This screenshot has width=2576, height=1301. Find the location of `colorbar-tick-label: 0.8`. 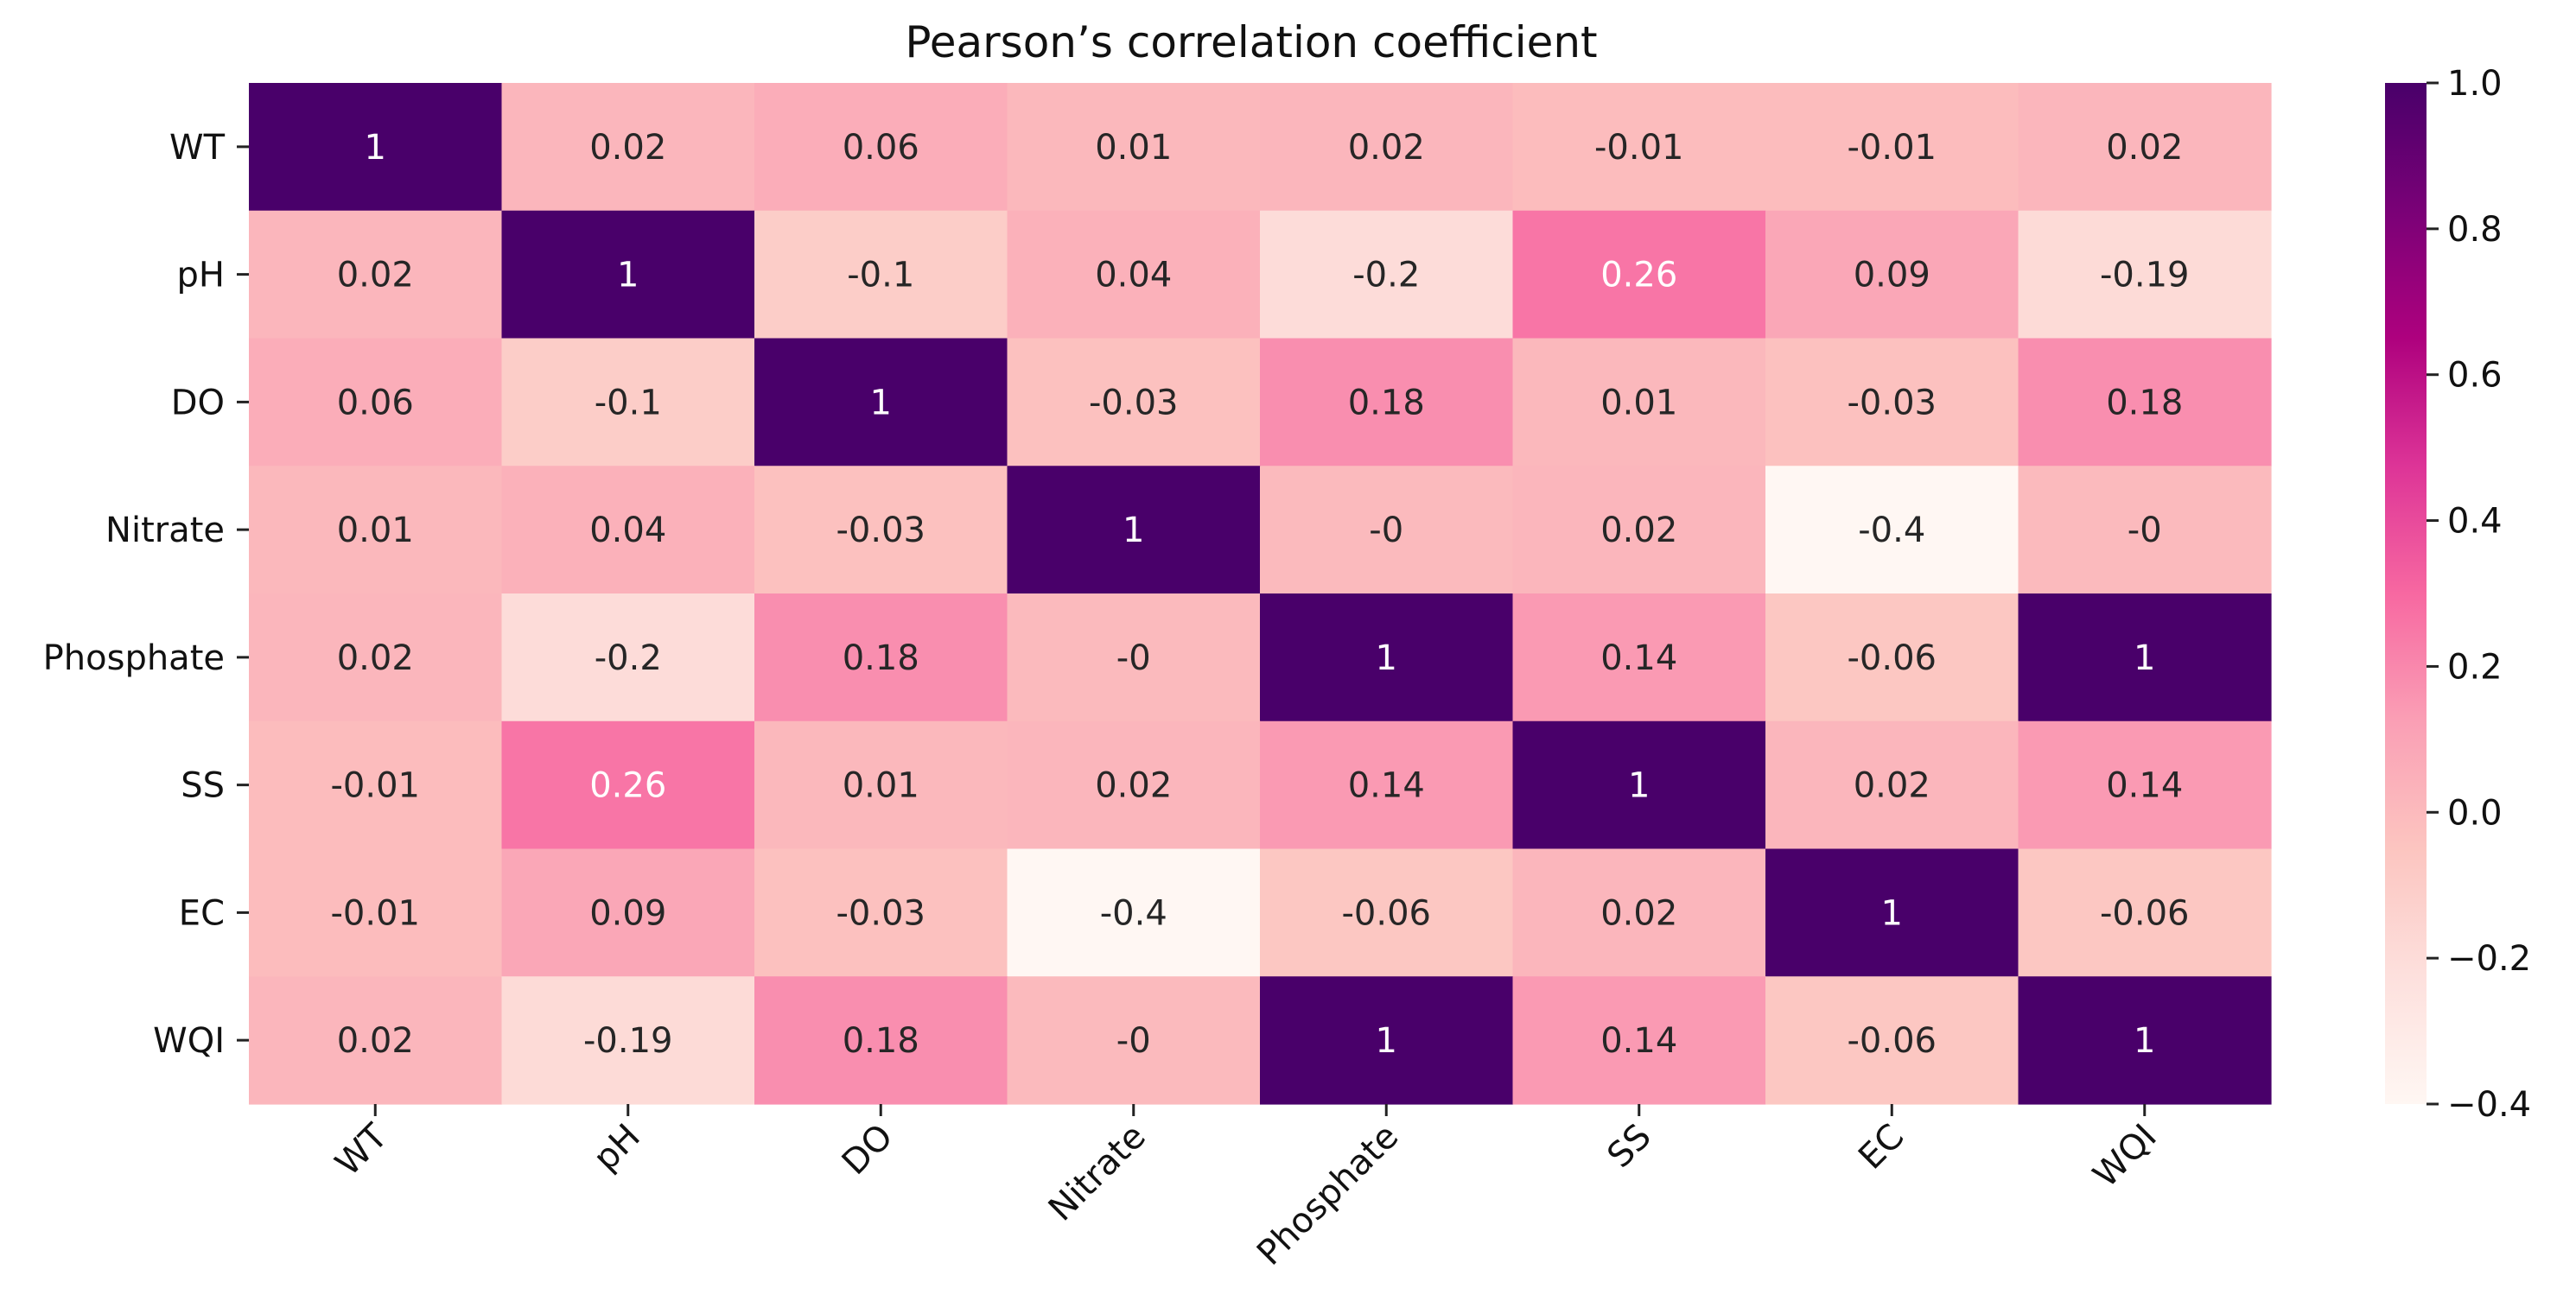

colorbar-tick-label: 0.8 is located at coordinates (2475, 230).